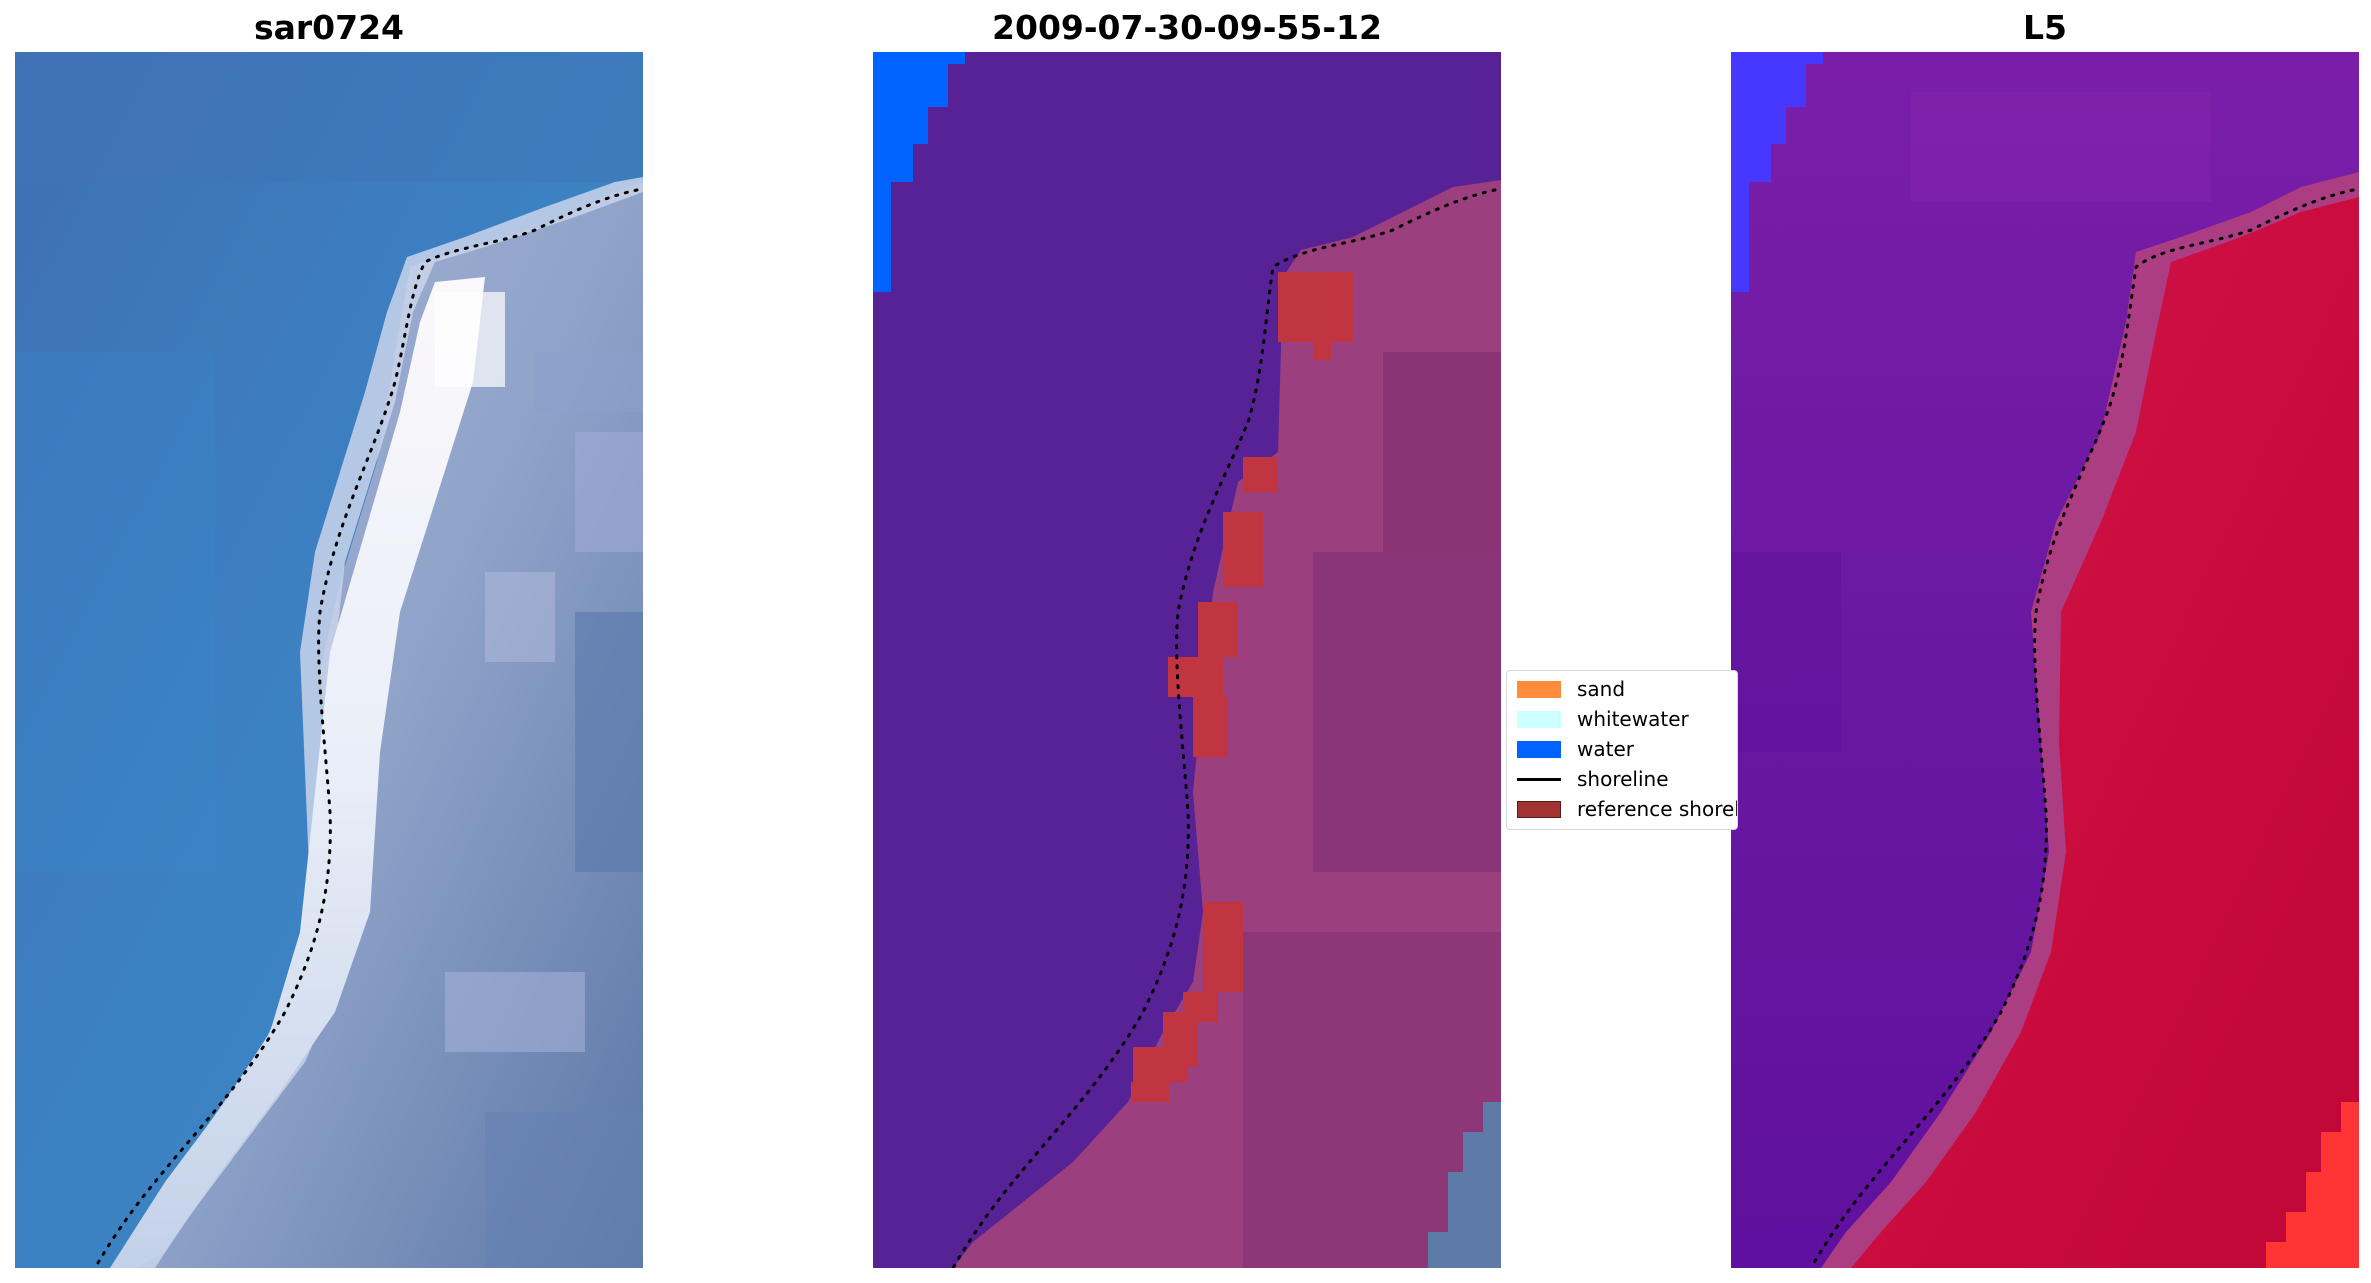  I want to click on legend-label: reference shoreline, so click(1657, 809).